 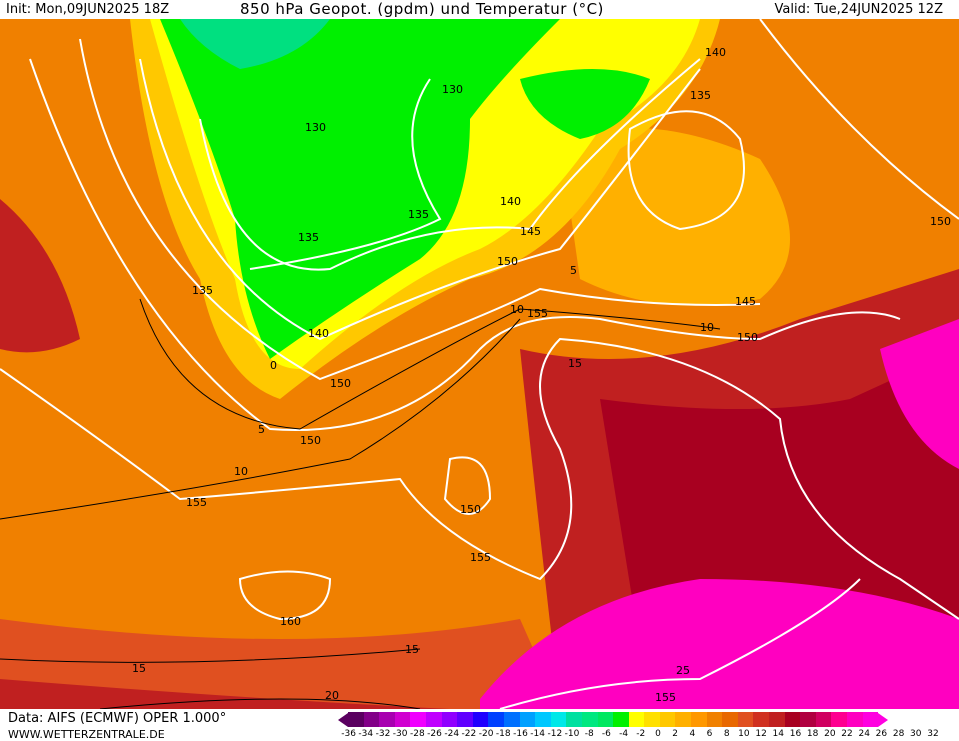 What do you see at coordinates (795, 734) in the screenshot?
I see `legend-label: 16` at bounding box center [795, 734].